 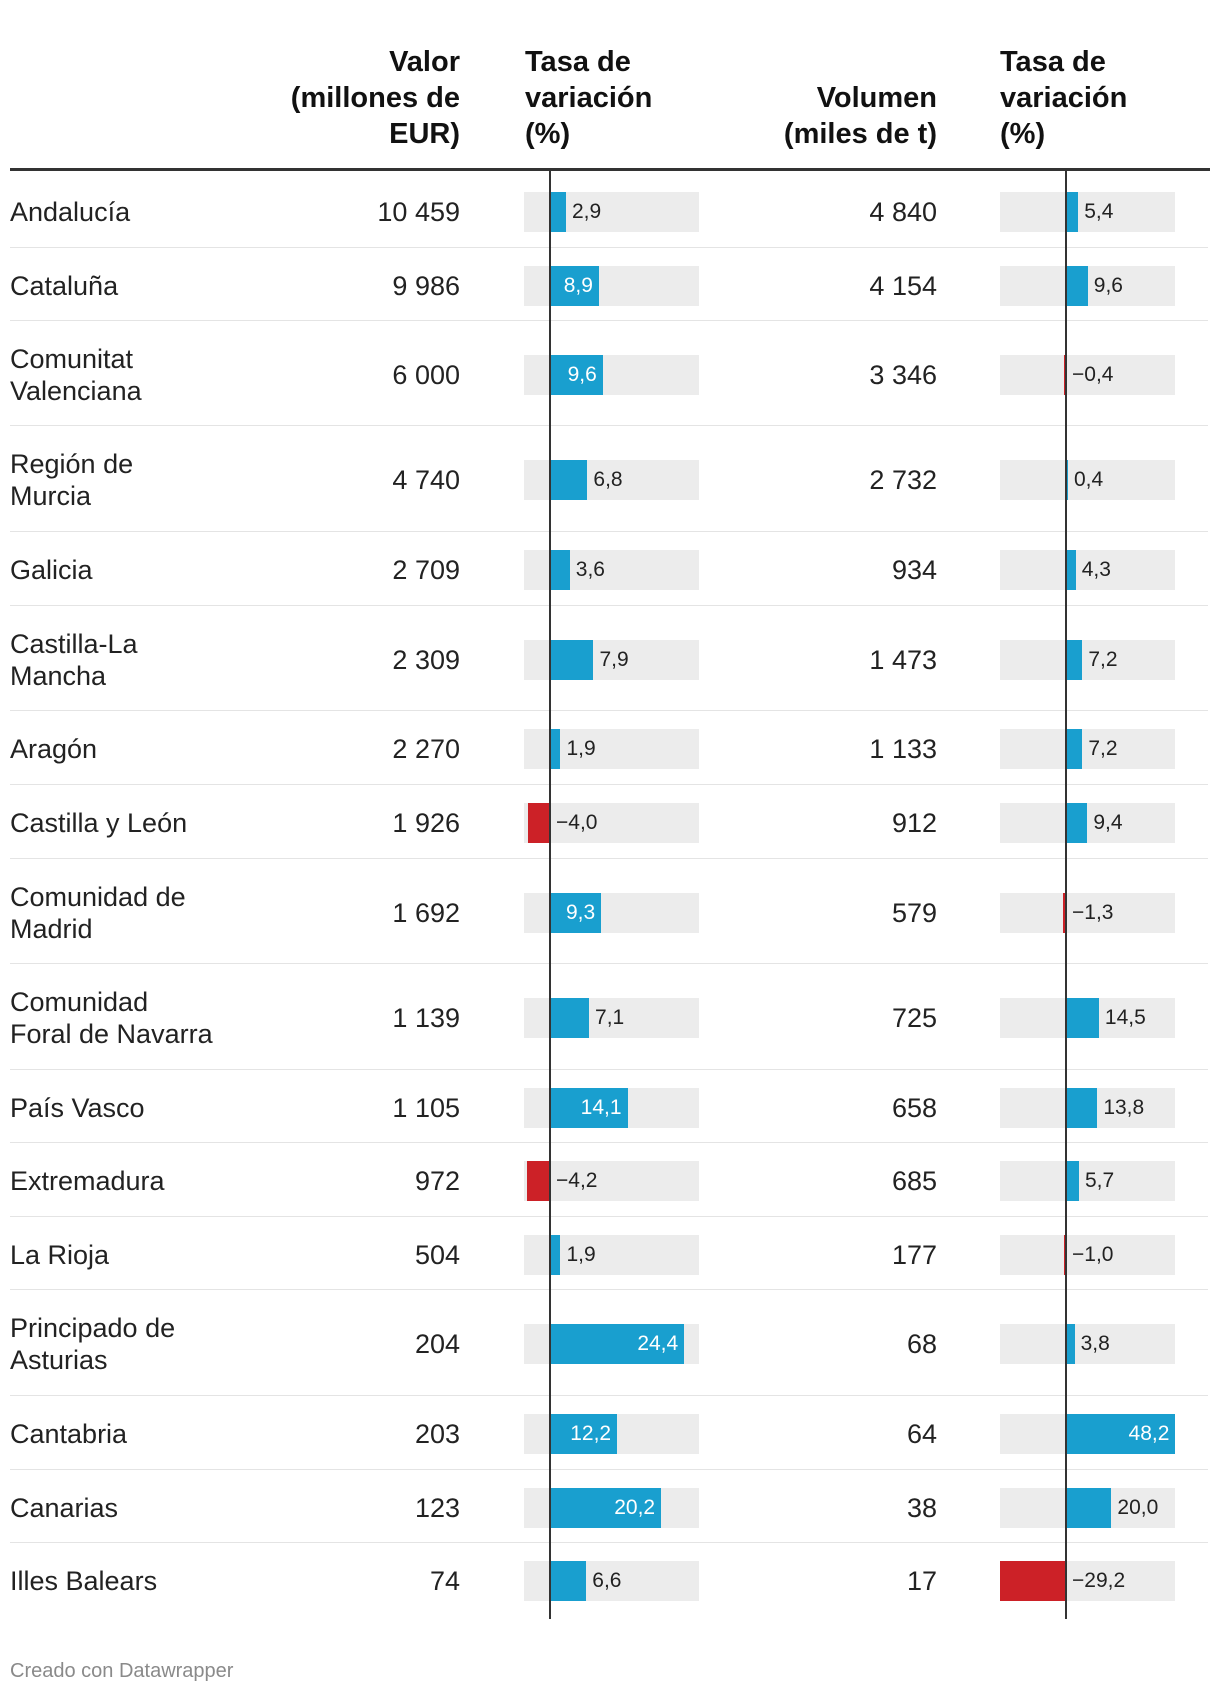 What do you see at coordinates (69, 1434) in the screenshot?
I see `region-name: Cantabria` at bounding box center [69, 1434].